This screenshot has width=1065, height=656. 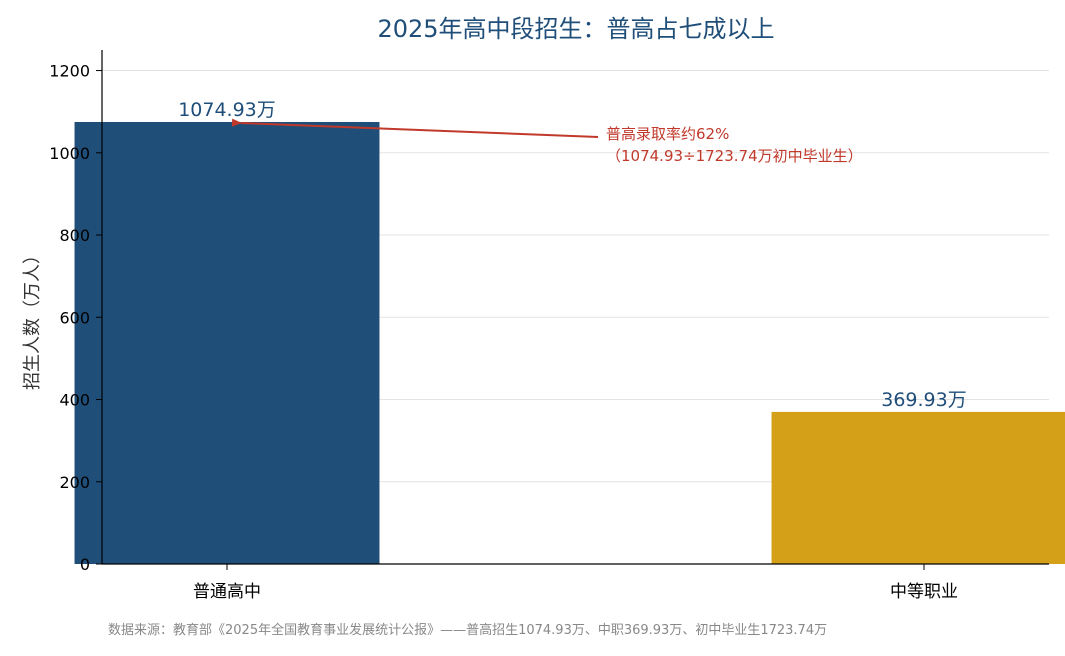 I want to click on y-tick-label-400: 400, so click(x=74, y=400).